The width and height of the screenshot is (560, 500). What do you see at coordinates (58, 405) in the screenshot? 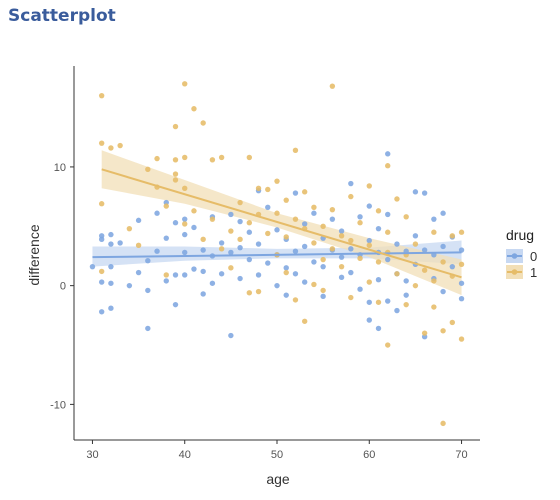
I see `y-tick-label: -10` at bounding box center [58, 405].